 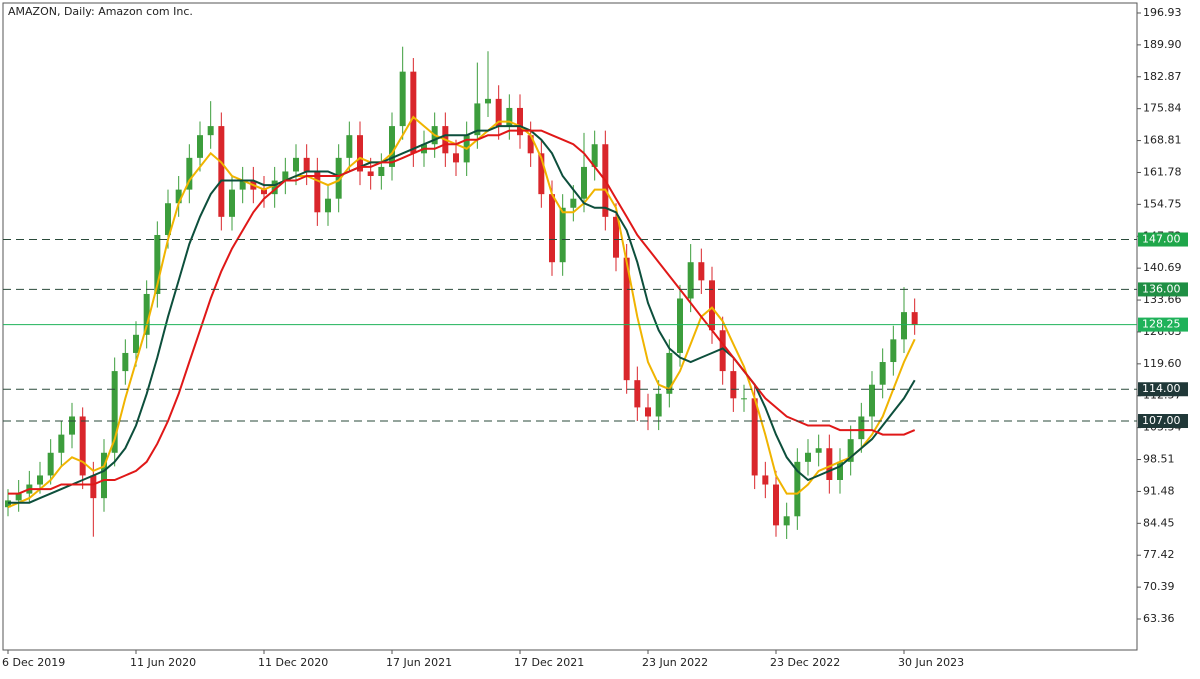 I want to click on x-tick-label: 30 Jun 2023, so click(x=931, y=662).